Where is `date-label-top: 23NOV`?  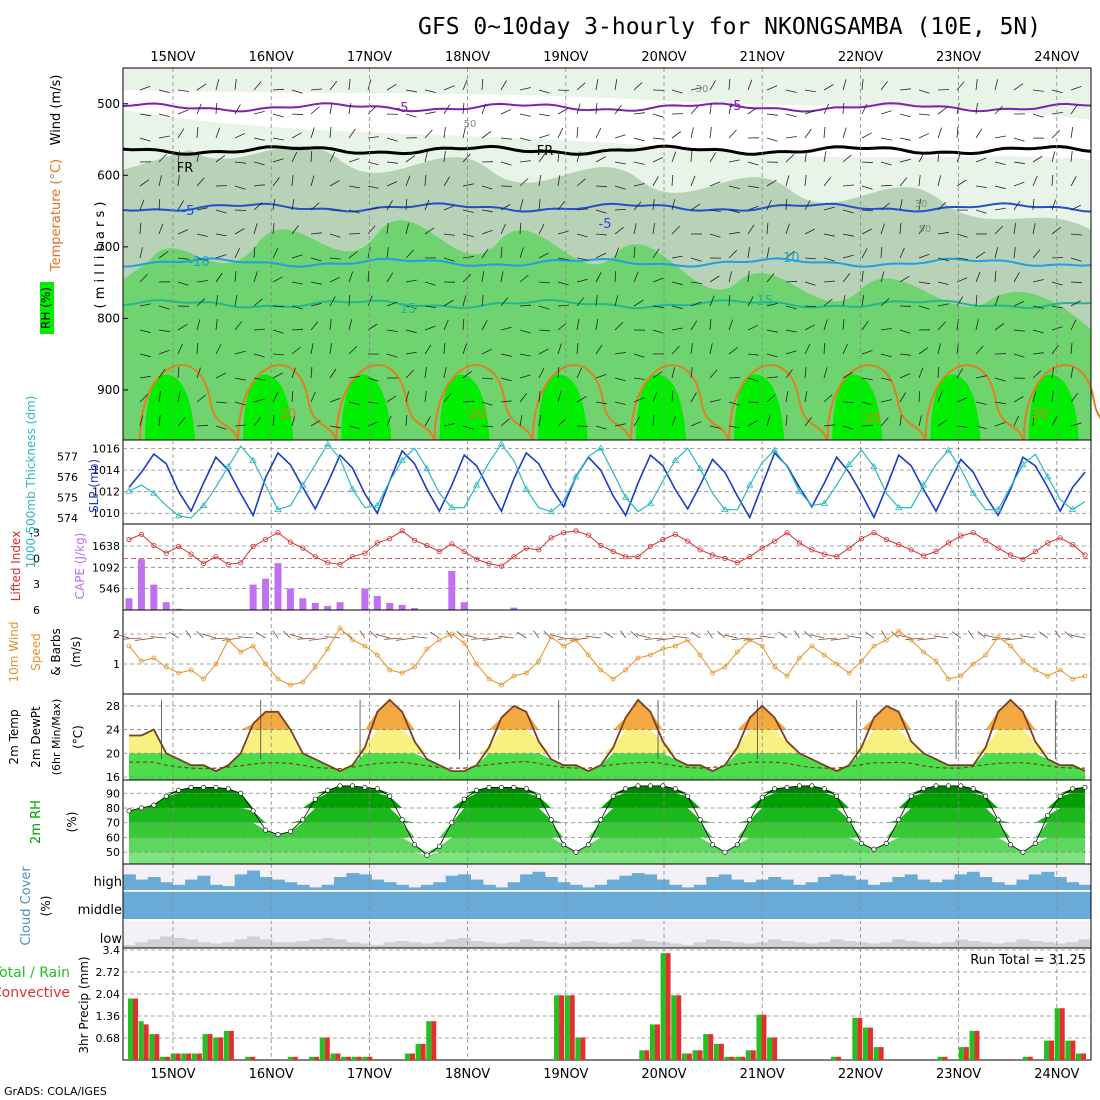 date-label-top: 23NOV is located at coordinates (958, 57).